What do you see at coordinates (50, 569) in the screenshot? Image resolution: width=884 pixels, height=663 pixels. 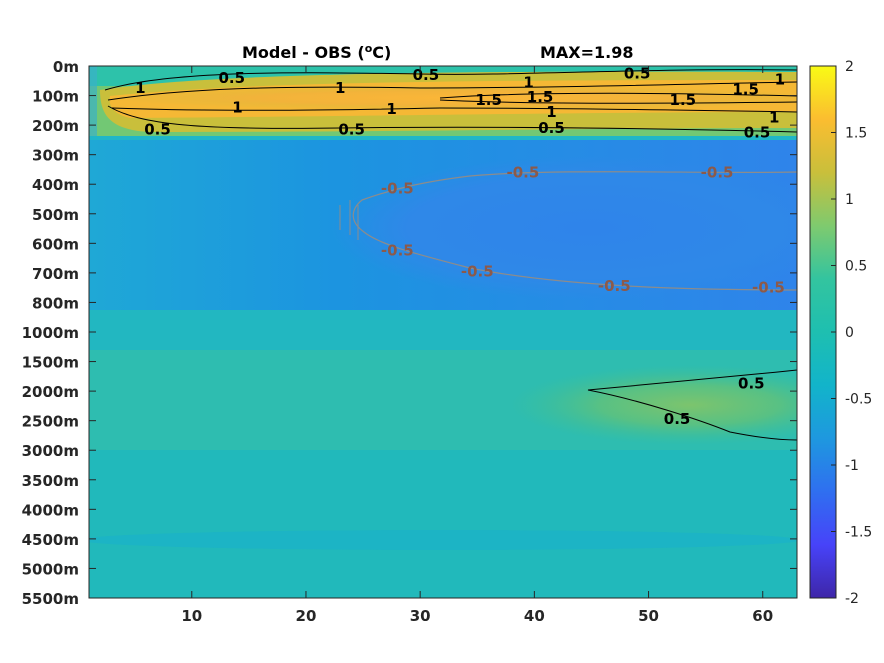 I see `y-tick-label: 5000m` at bounding box center [50, 569].